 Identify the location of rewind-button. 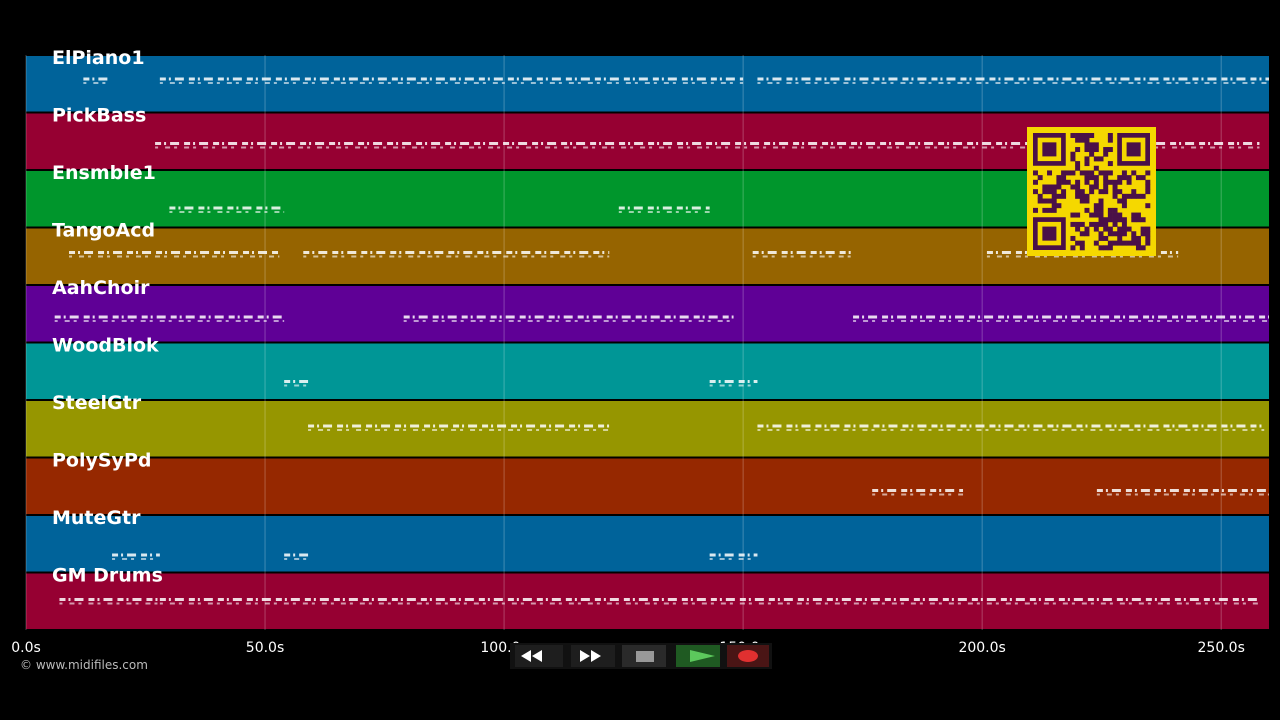
(539, 656).